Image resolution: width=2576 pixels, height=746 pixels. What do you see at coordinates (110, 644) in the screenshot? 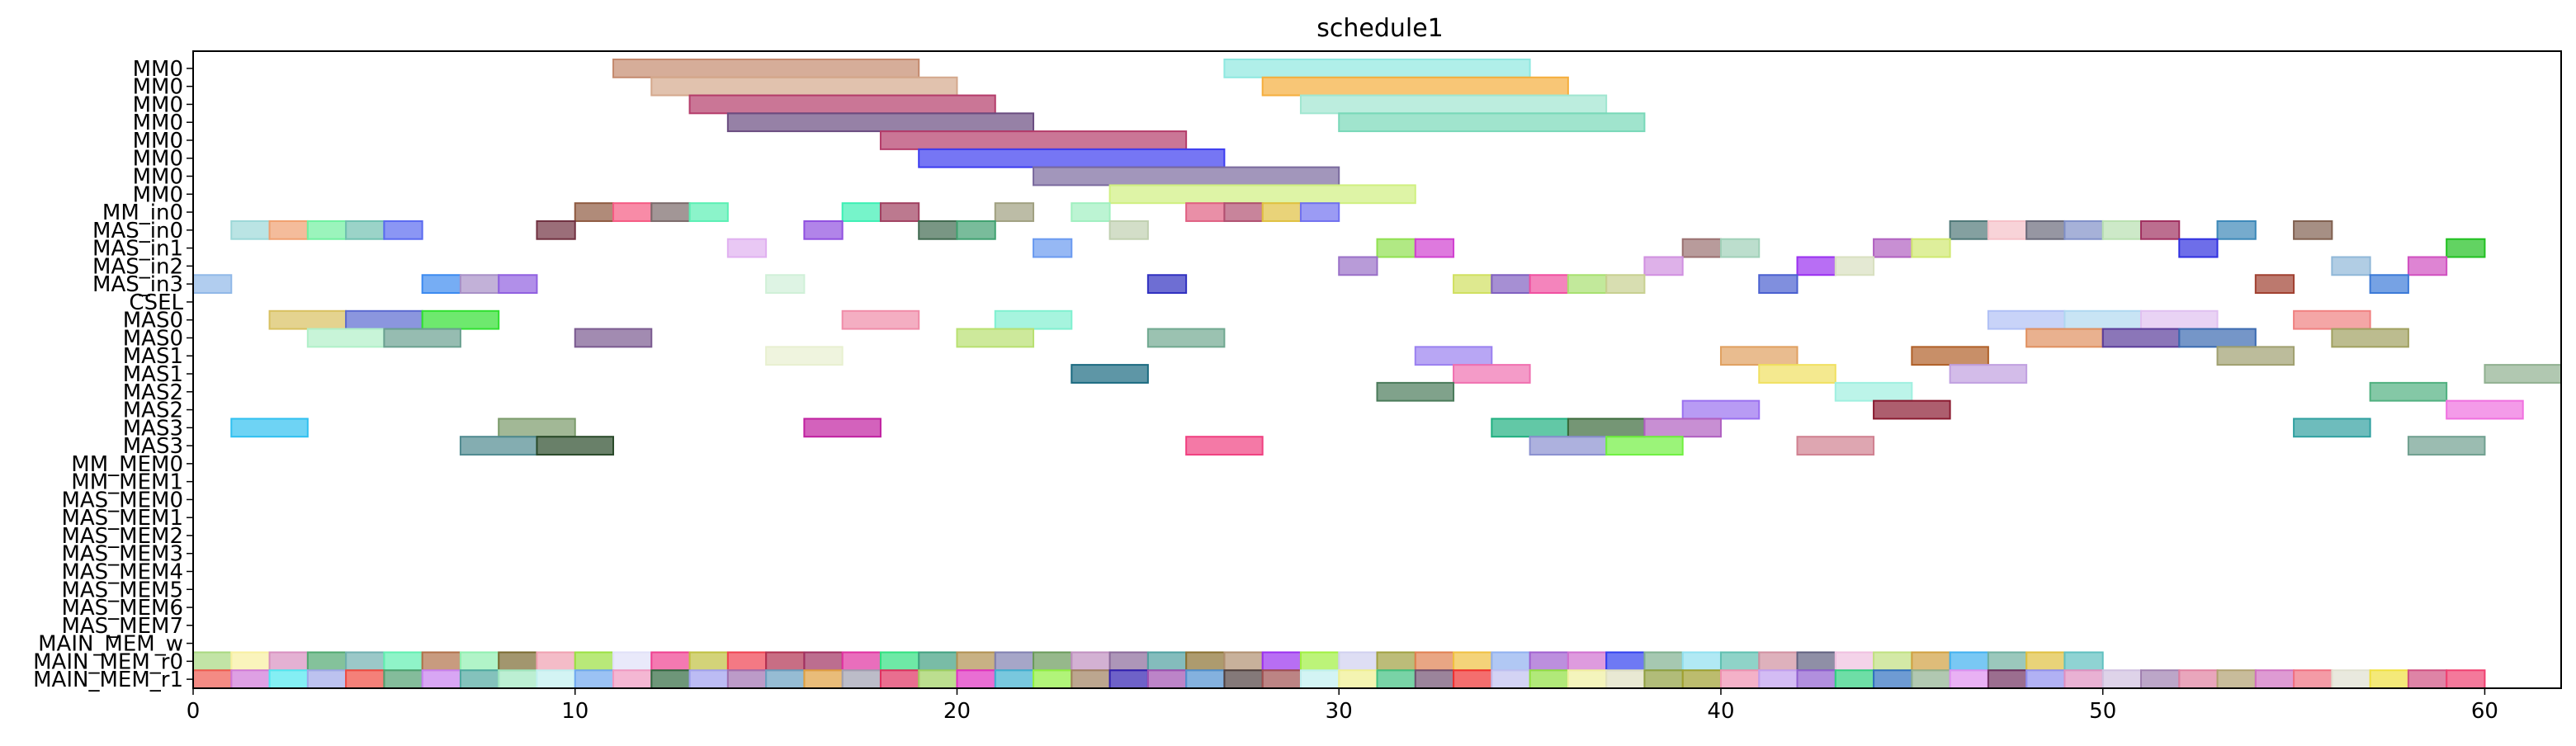
I see `y-tick-label: MAIN_MEM_w` at bounding box center [110, 644].